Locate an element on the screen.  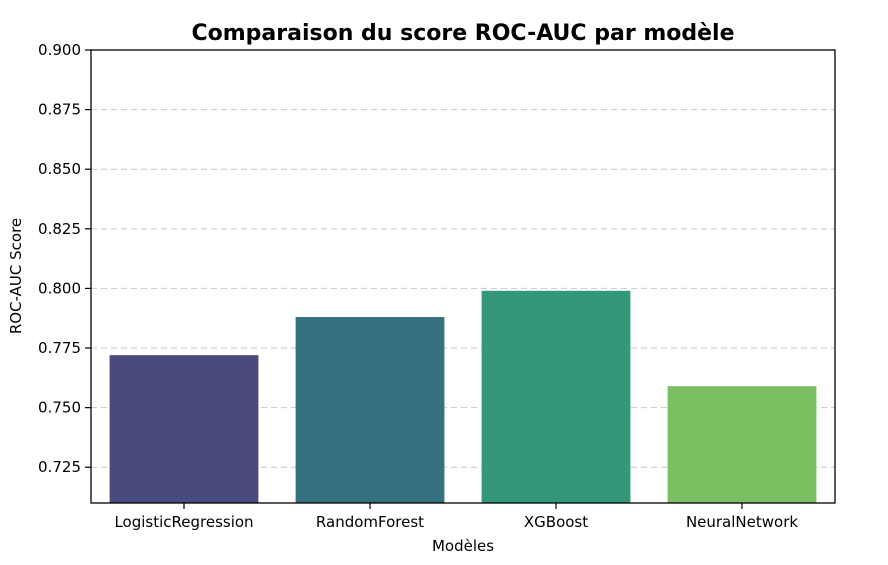
x-tick-label: RandomForest is located at coordinates (370, 522).